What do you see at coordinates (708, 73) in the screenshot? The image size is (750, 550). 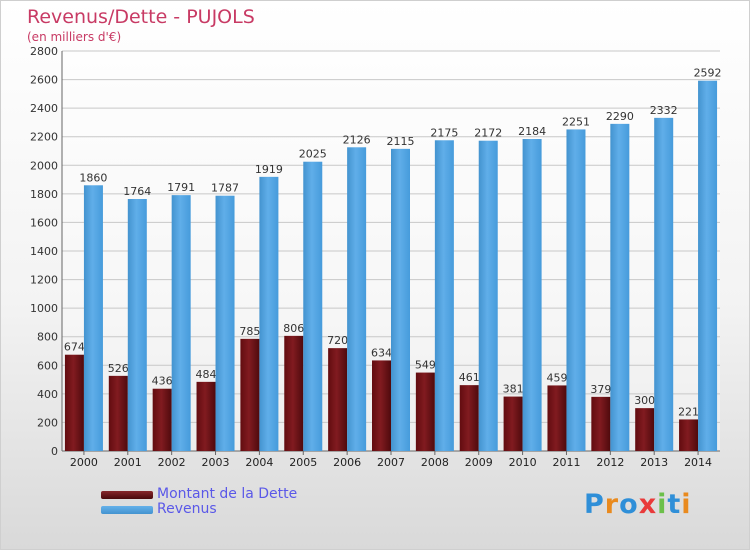 I see `data-label-revenus: 2592` at bounding box center [708, 73].